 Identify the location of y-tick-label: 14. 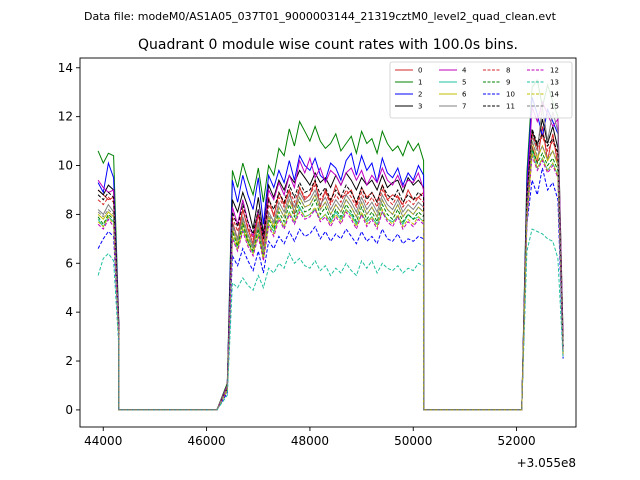
(65, 68).